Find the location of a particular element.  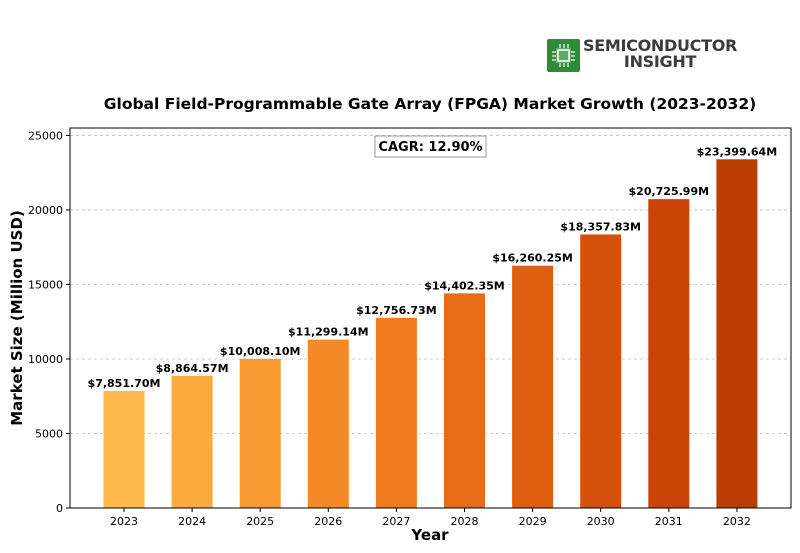

x-tick-label: 2030 is located at coordinates (601, 521).